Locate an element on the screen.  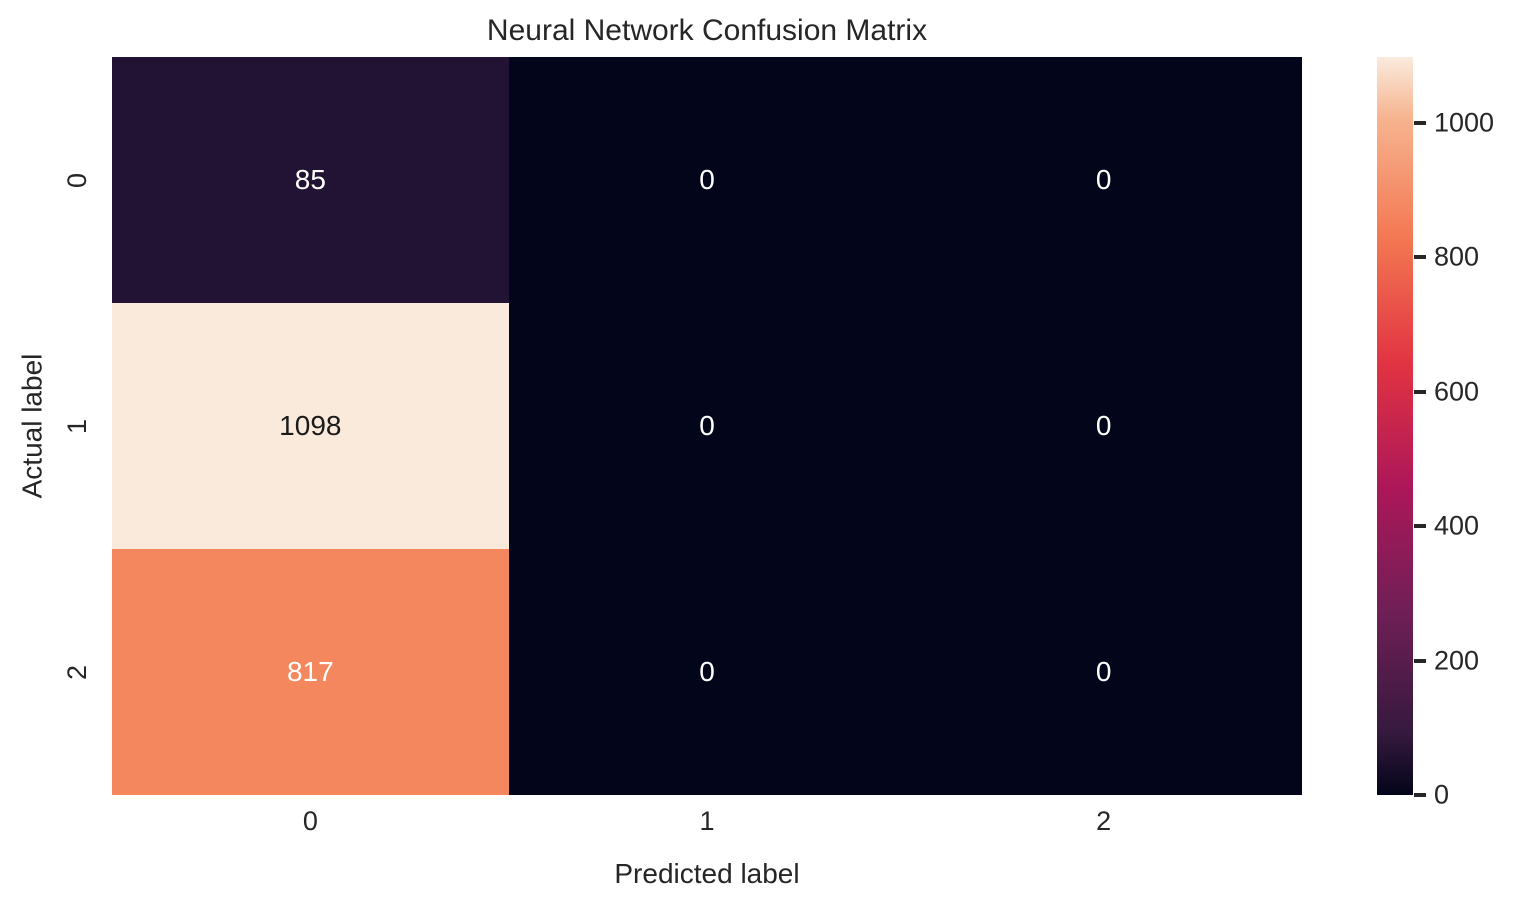
heatmap-cell-r2-c0: 817 is located at coordinates (310, 672).